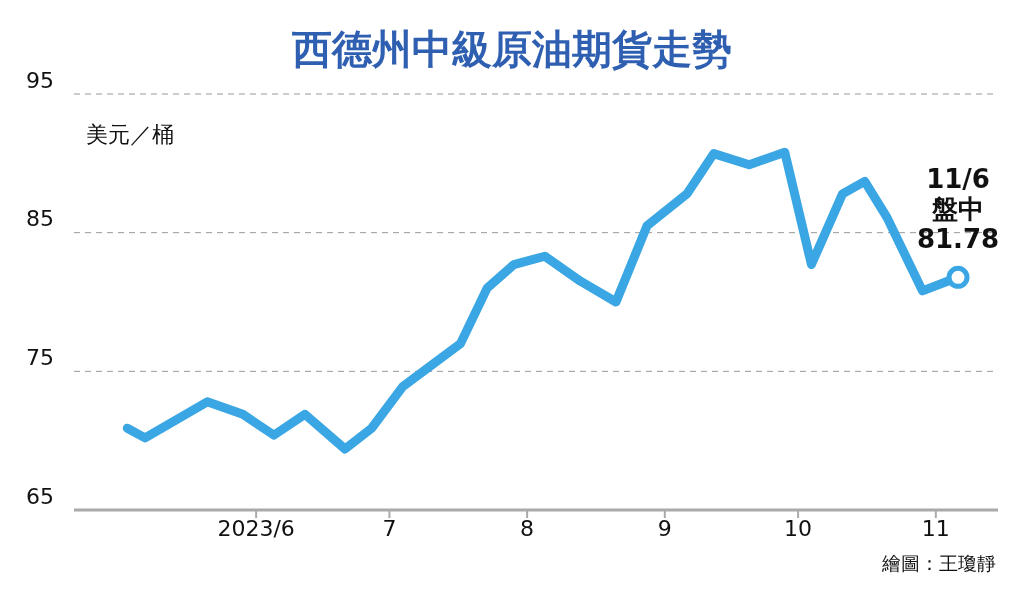 Image resolution: width=1024 pixels, height=589 pixels. I want to click on x-tick-label: 8, so click(527, 528).